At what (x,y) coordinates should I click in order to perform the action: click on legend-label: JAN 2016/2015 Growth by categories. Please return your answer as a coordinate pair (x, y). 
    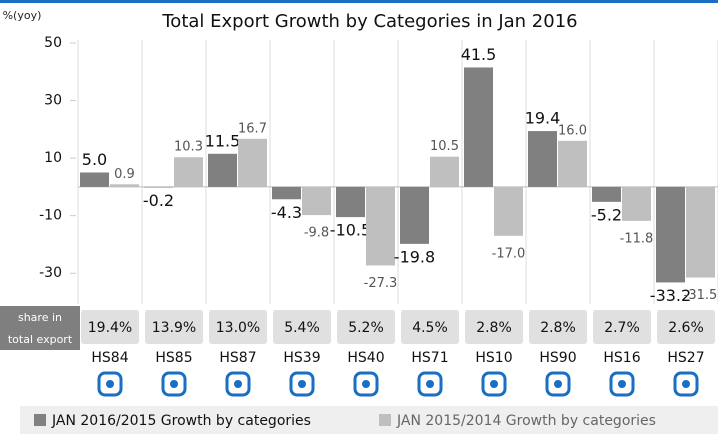
    Looking at the image, I should click on (181, 421).